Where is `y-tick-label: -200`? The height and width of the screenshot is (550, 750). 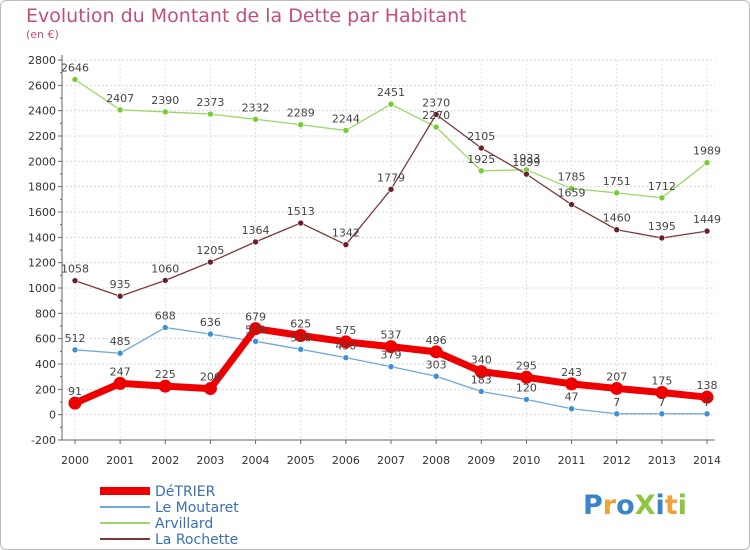
y-tick-label: -200 is located at coordinates (43, 440).